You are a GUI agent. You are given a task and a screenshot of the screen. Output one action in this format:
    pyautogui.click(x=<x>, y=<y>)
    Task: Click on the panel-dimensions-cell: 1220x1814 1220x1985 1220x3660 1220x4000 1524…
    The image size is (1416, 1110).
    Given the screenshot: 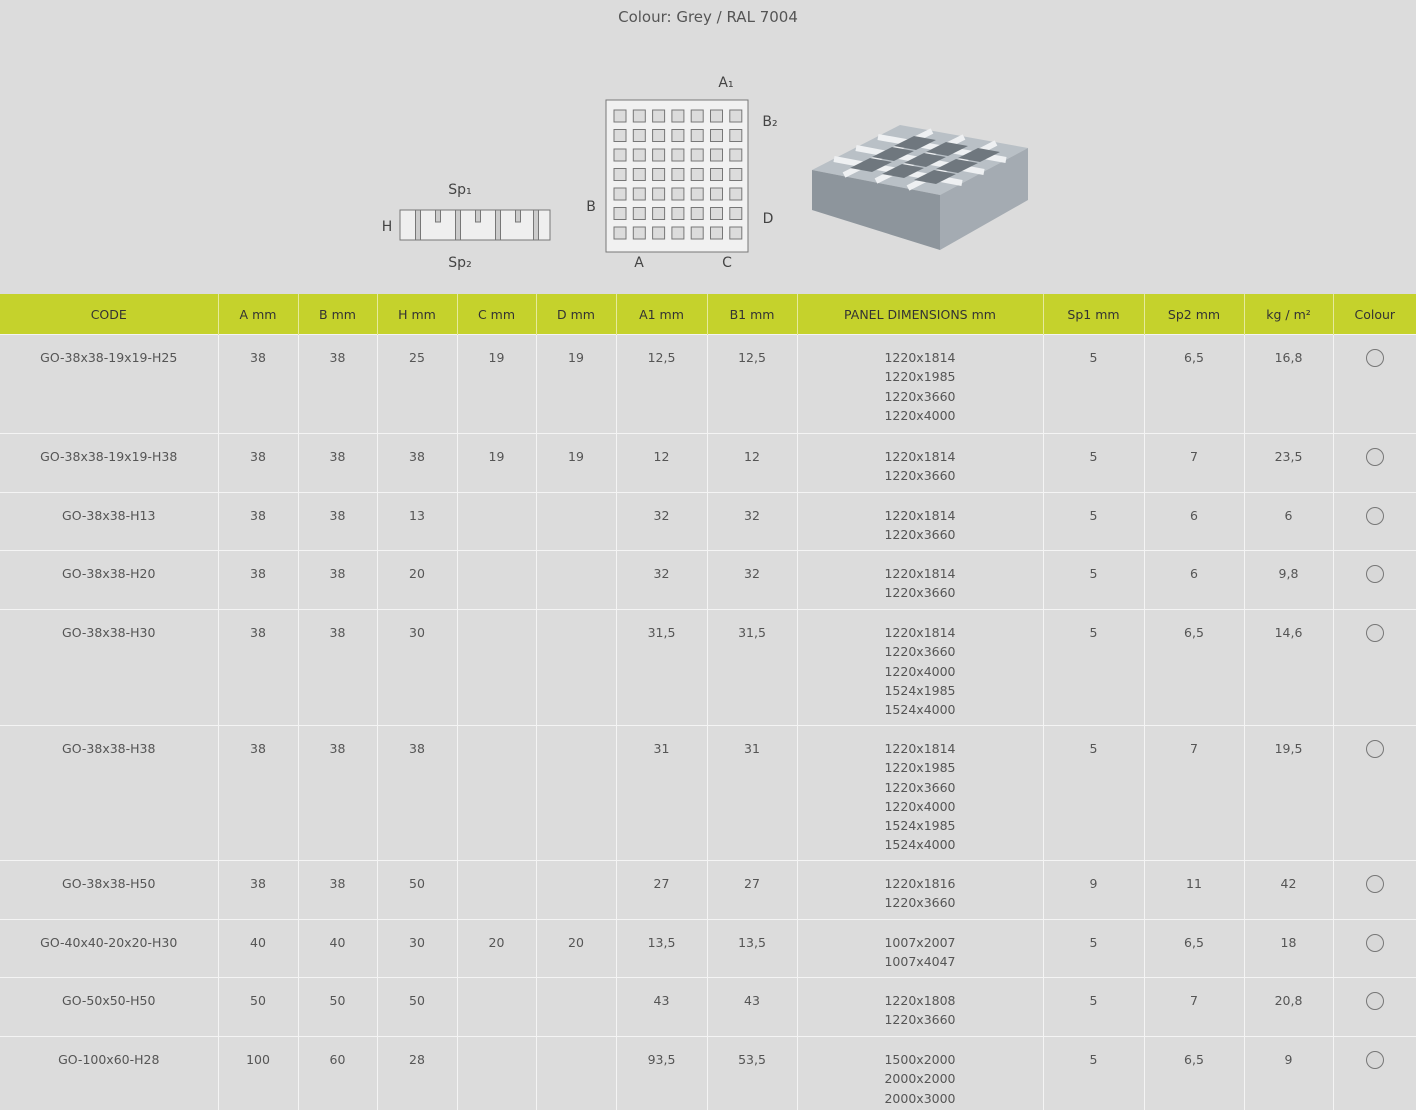 What is the action you would take?
    pyautogui.click(x=919, y=793)
    